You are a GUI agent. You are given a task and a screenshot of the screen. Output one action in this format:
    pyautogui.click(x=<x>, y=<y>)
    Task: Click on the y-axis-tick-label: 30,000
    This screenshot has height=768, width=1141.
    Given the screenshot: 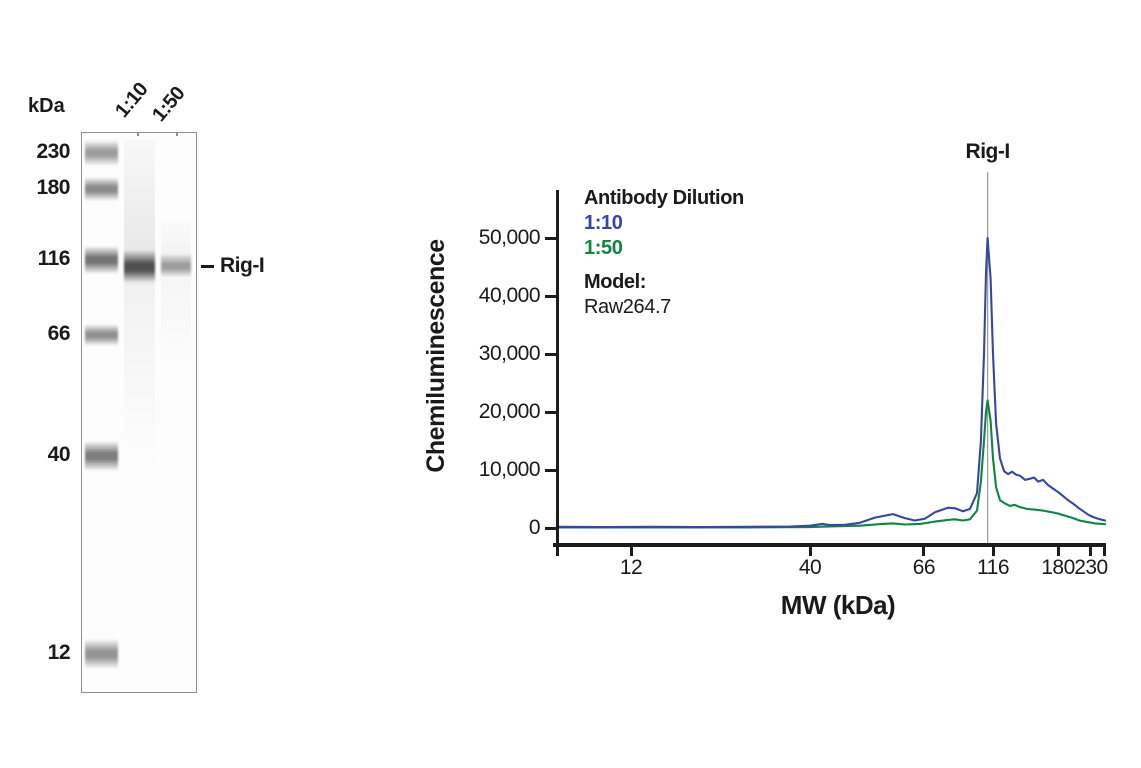 What is the action you would take?
    pyautogui.click(x=509, y=353)
    